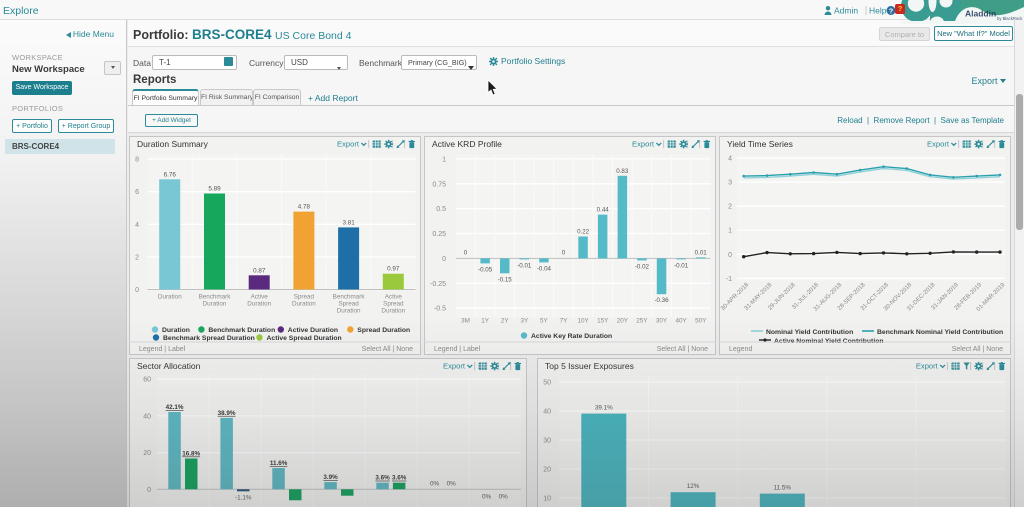 This screenshot has height=507, width=1024. I want to click on svg-text: 40Y, so click(681, 321).